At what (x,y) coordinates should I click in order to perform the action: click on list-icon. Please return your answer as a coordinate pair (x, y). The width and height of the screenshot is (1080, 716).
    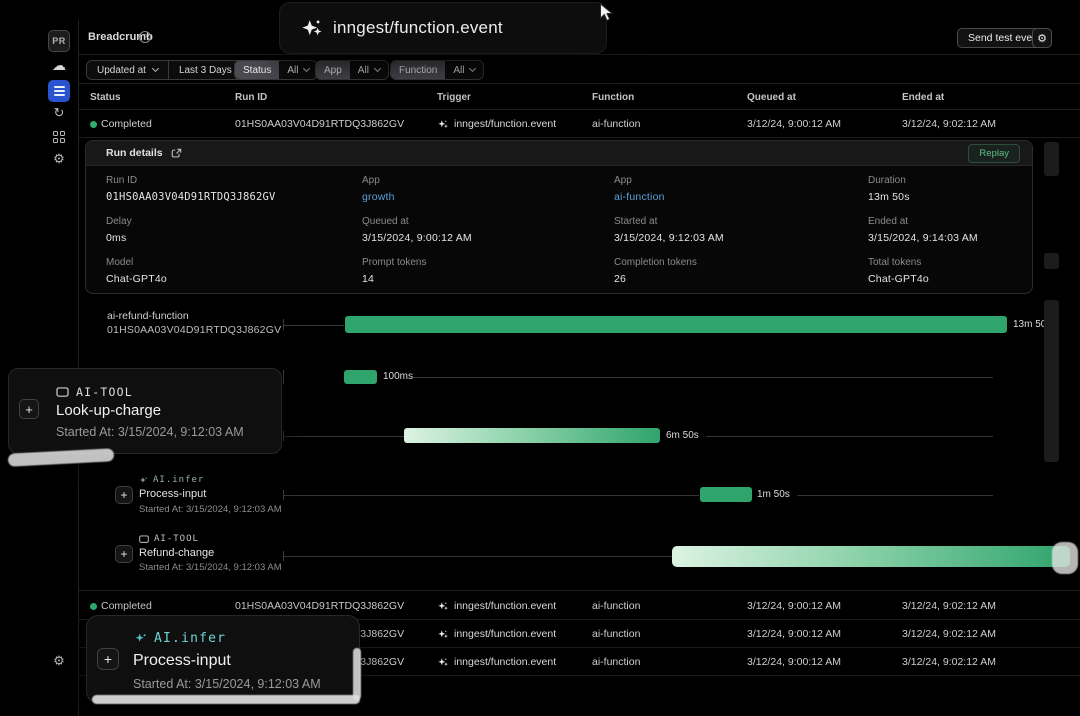
    Looking at the image, I should click on (59, 91).